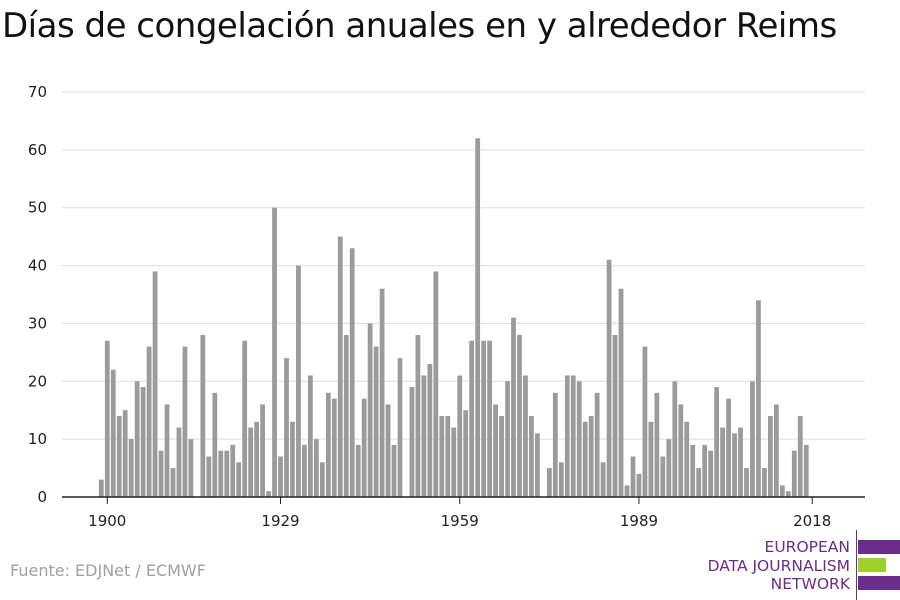 This screenshot has height=600, width=900. Describe the element at coordinates (639, 521) in the screenshot. I see `x-tick-label: 1989` at that location.